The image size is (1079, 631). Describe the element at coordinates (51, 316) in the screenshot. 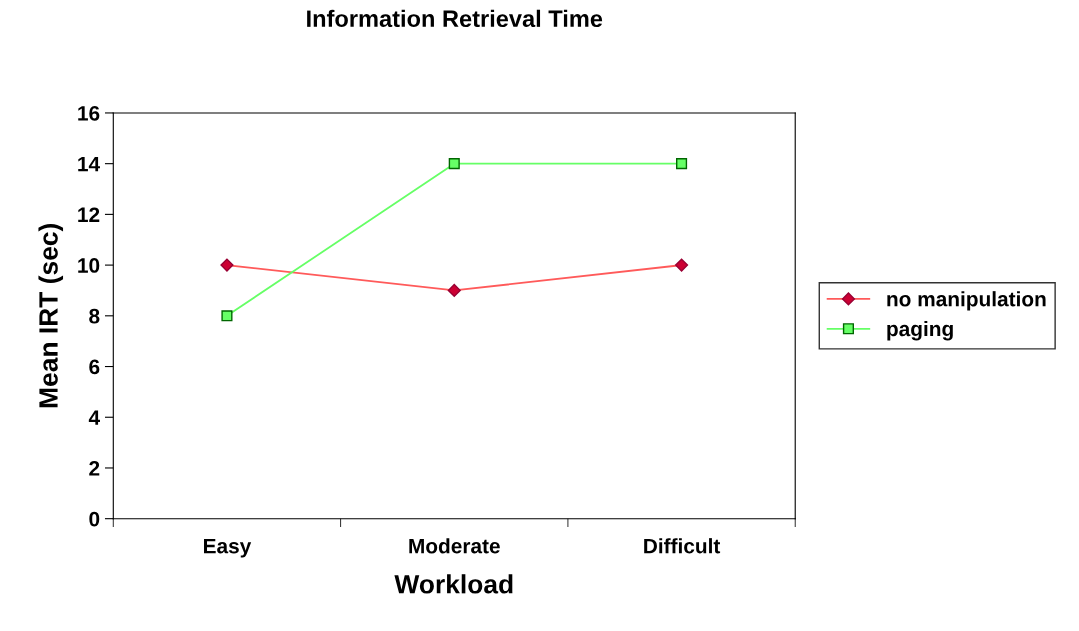

I see `y-axis-title: Mean IRT (sec)` at that location.